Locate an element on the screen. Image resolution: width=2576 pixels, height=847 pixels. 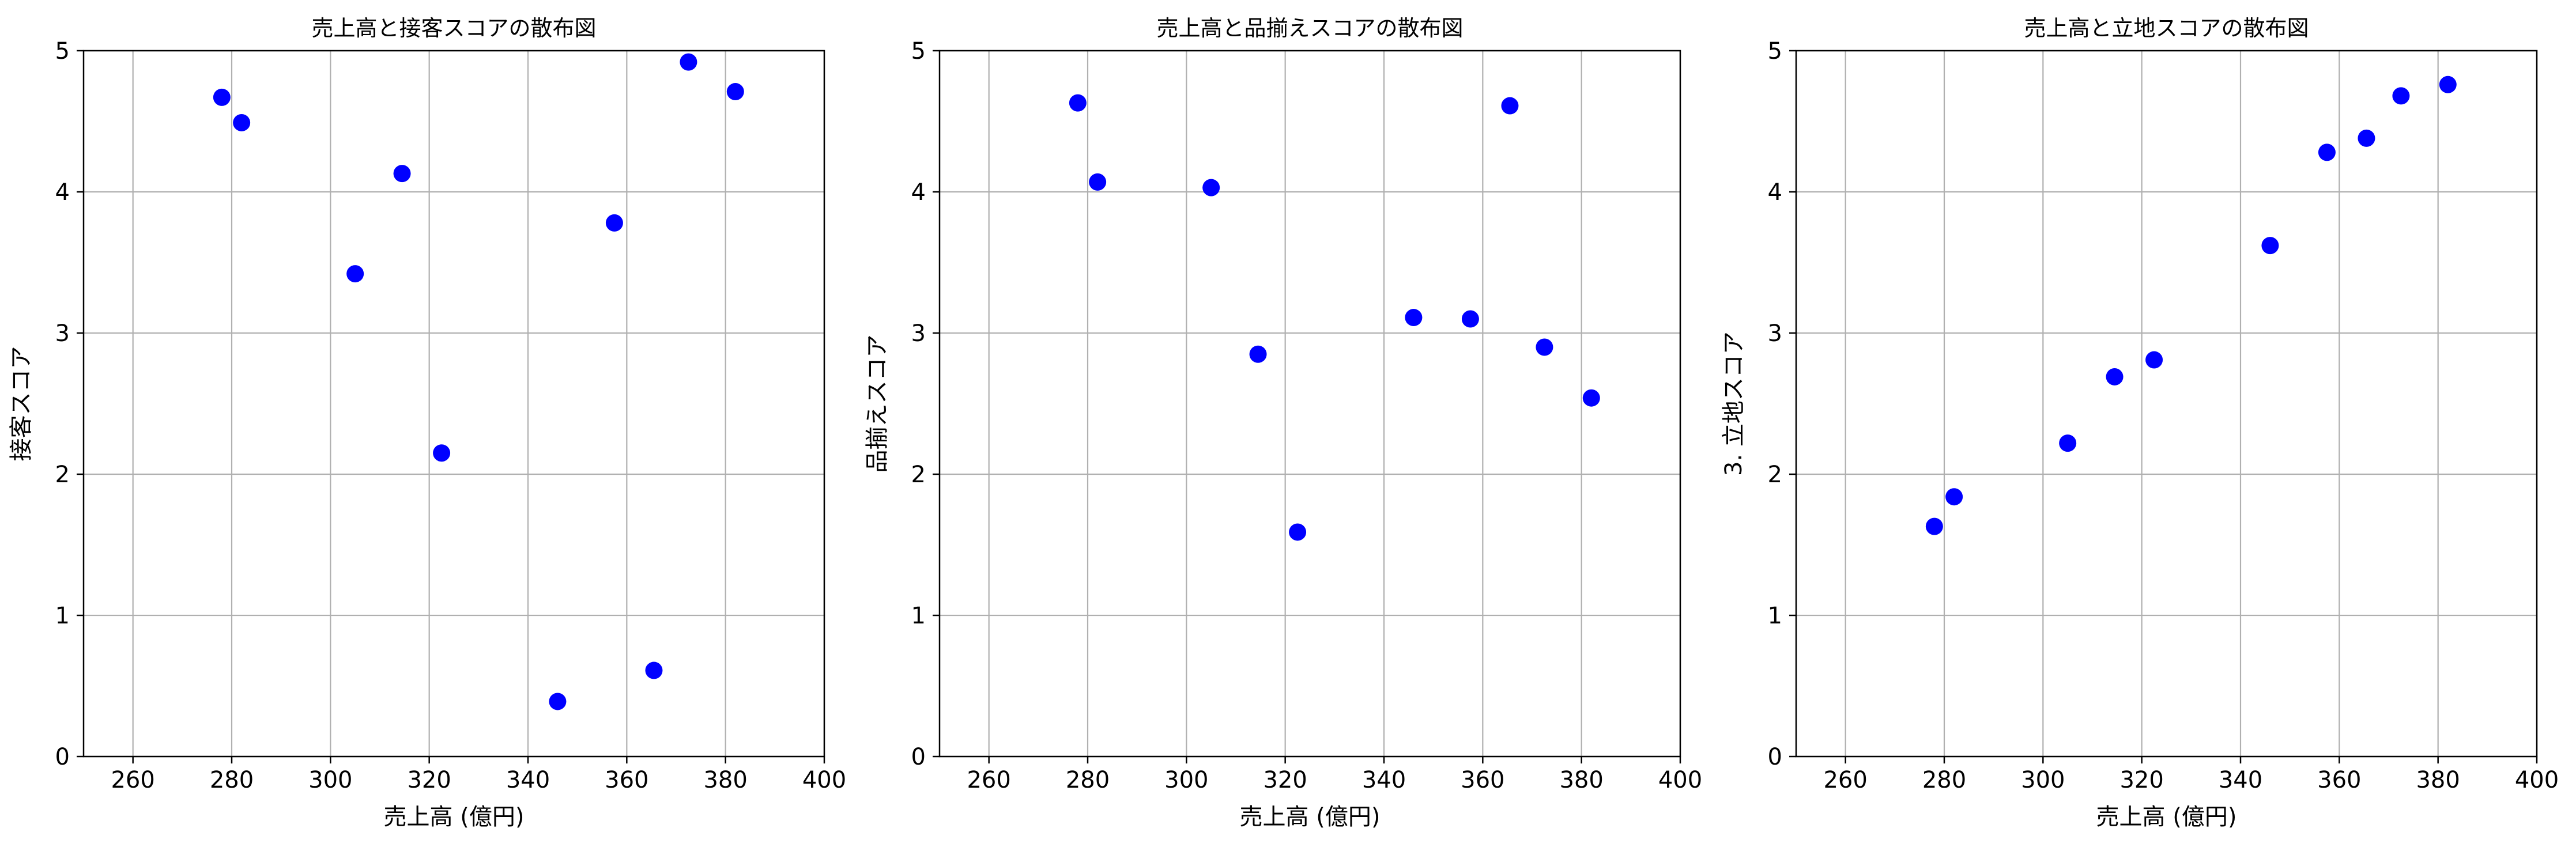
y-axis-label: 品揃えスコア is located at coordinates (877, 404).